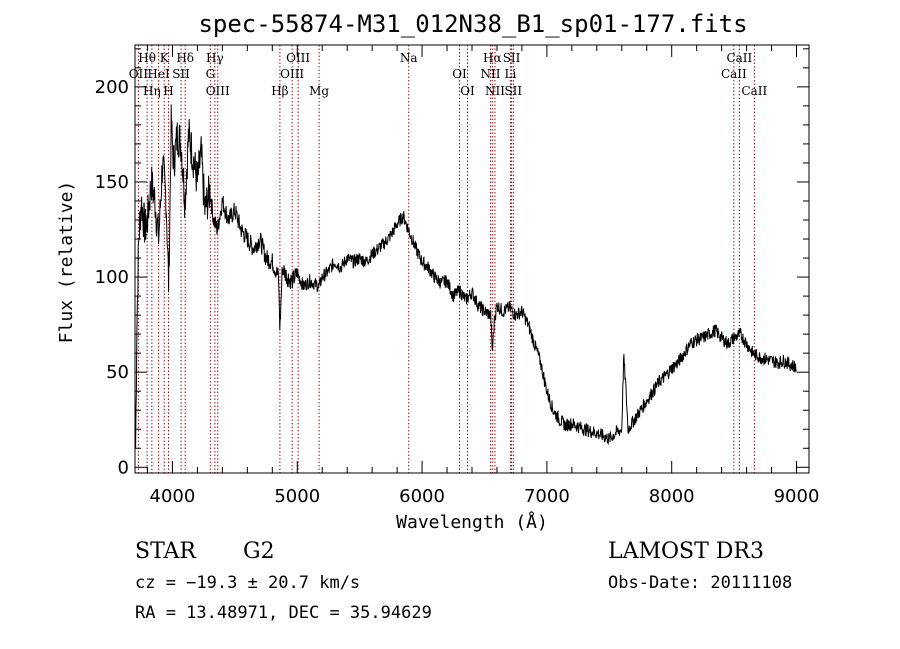  Describe the element at coordinates (248, 583) in the screenshot. I see `redshift-text: cz = −19.3 ± 20.7 km/s` at that location.